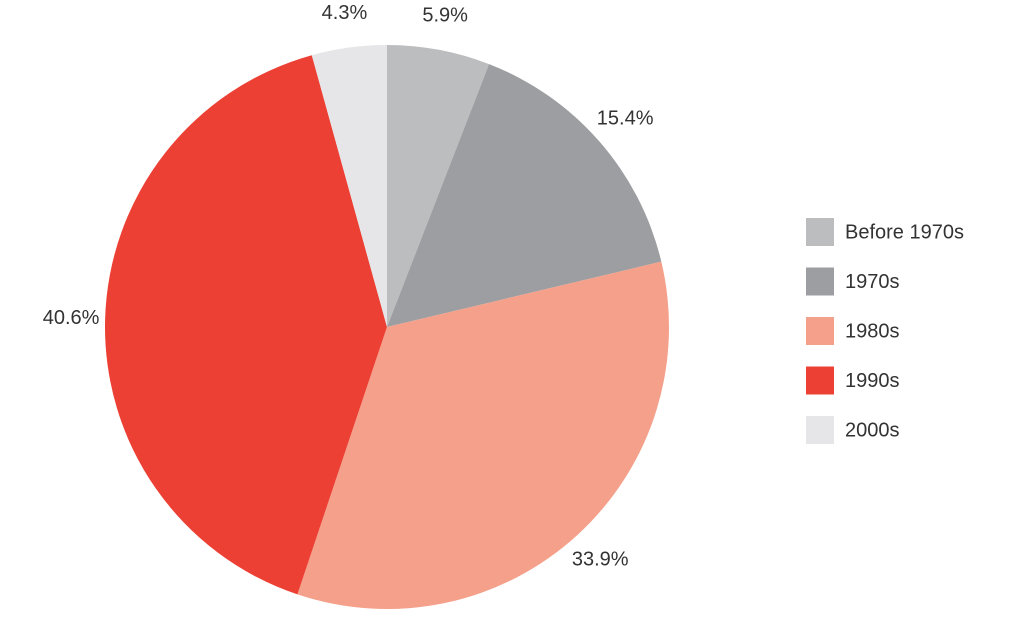 This screenshot has width=1020, height=619. Describe the element at coordinates (872, 331) in the screenshot. I see `legend-label: 1980s` at that location.